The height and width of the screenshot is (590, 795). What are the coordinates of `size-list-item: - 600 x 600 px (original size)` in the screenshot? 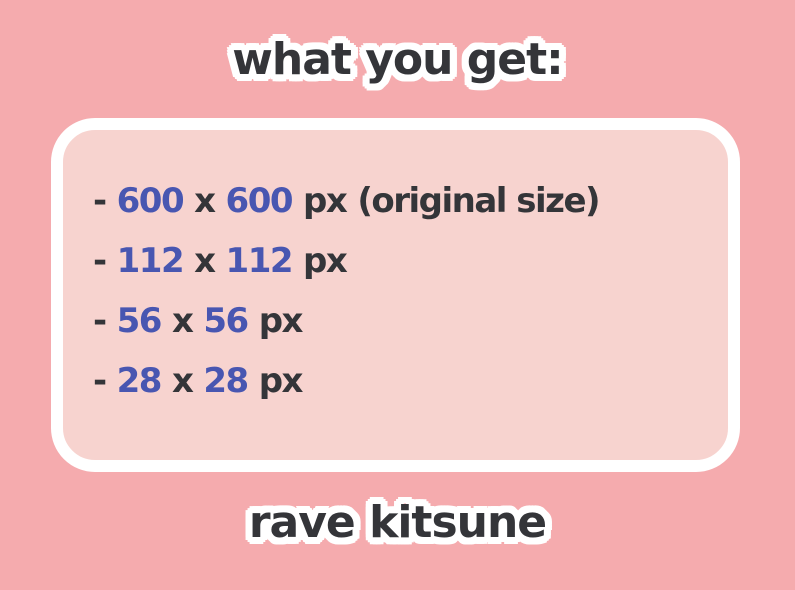 It's located at (410, 201).